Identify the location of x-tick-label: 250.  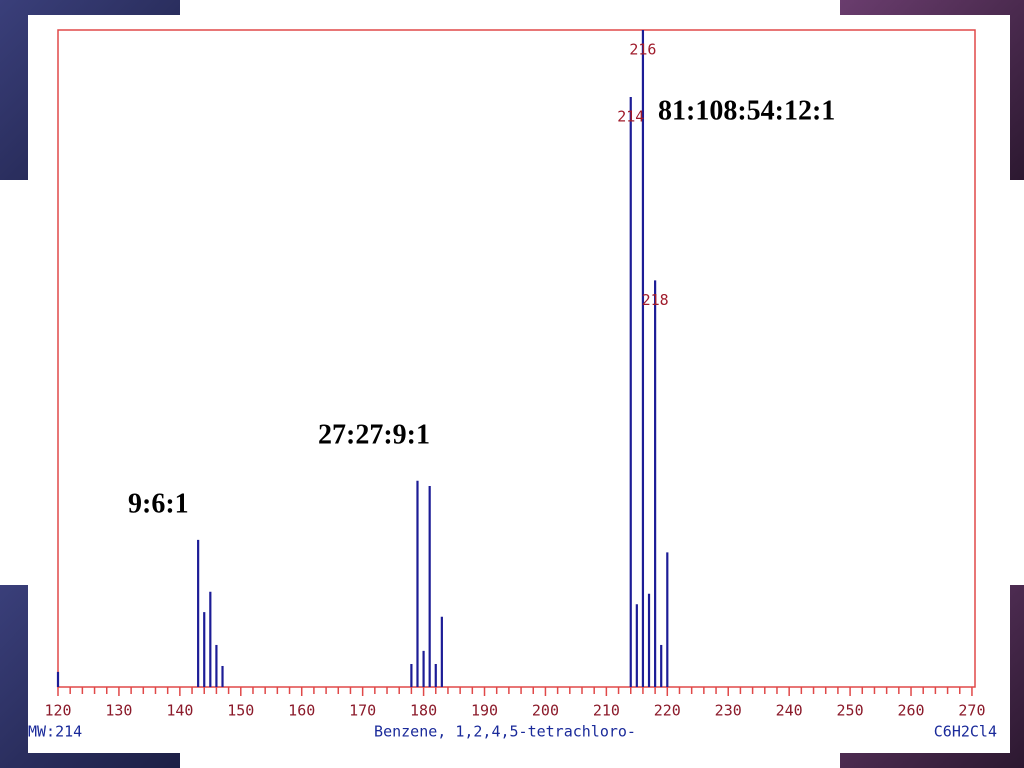
(850, 711).